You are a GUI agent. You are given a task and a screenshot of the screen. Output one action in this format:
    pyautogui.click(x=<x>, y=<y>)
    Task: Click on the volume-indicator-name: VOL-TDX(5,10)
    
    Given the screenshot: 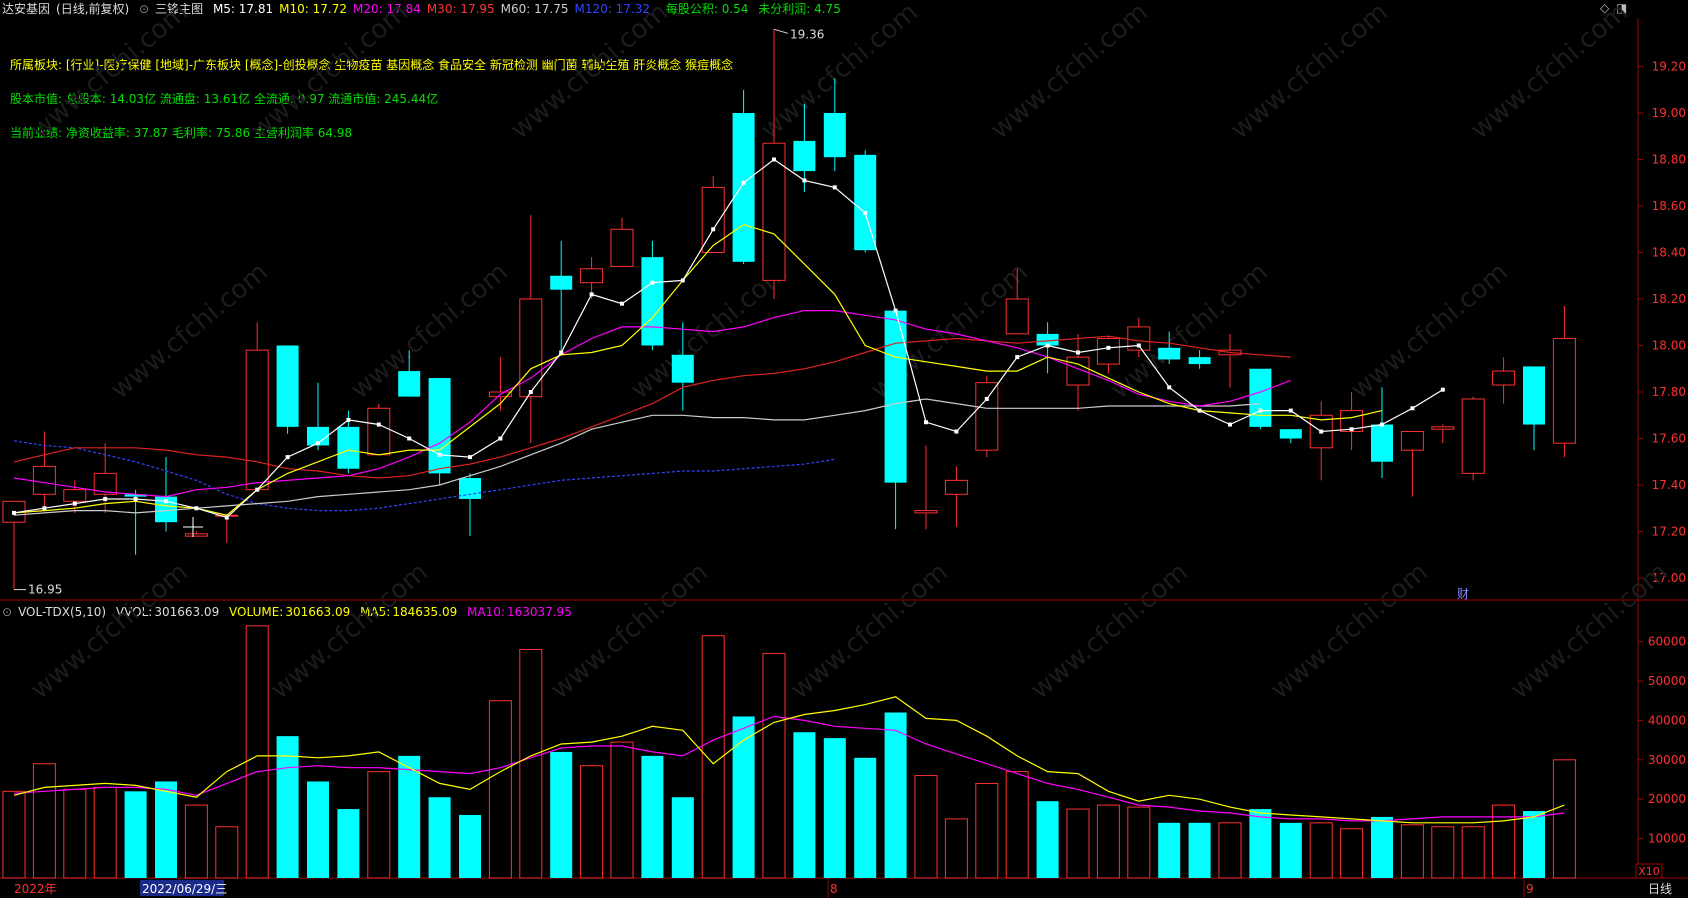 What is the action you would take?
    pyautogui.click(x=62, y=612)
    